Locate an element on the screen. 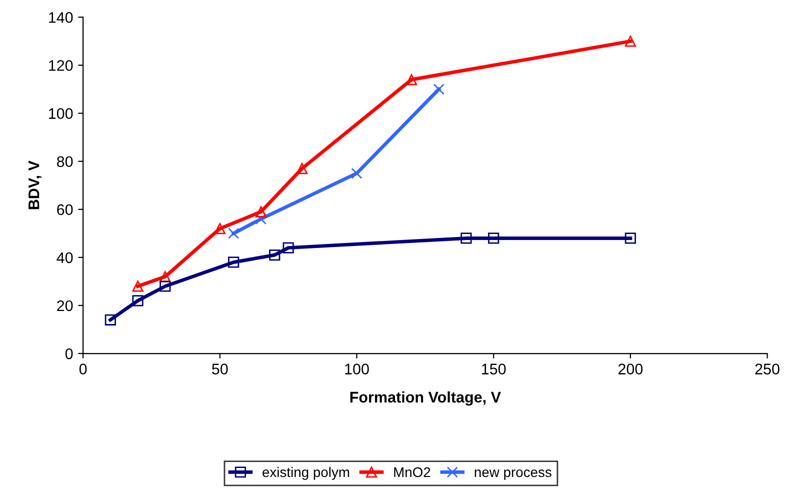 This screenshot has width=791, height=491. x-tick-label: 100 is located at coordinates (357, 369).